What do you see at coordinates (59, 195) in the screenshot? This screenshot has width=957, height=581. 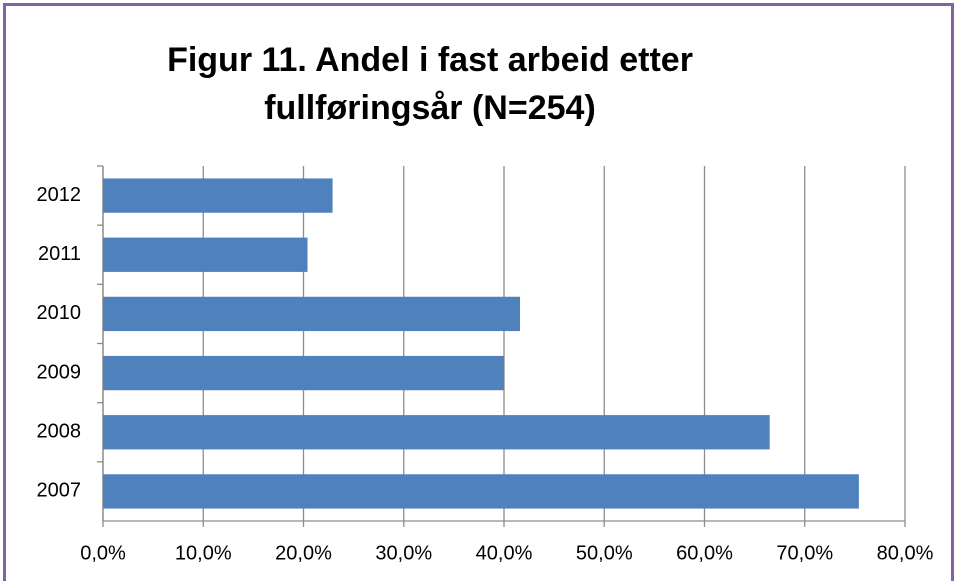 I see `y-tick-label: 2012` at bounding box center [59, 195].